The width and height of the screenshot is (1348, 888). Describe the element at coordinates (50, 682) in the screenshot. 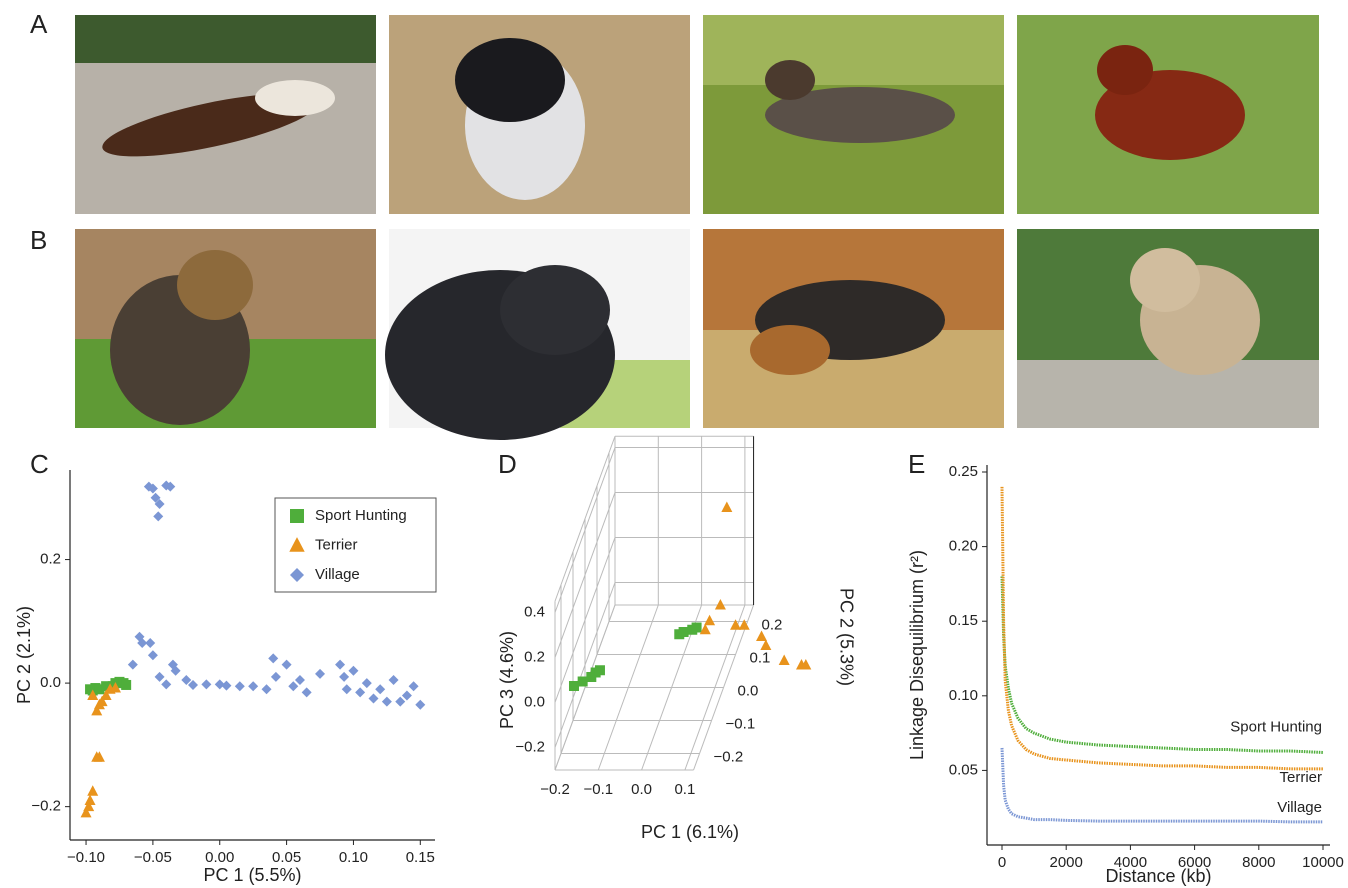

I see `y-tick-label: 0.0` at that location.